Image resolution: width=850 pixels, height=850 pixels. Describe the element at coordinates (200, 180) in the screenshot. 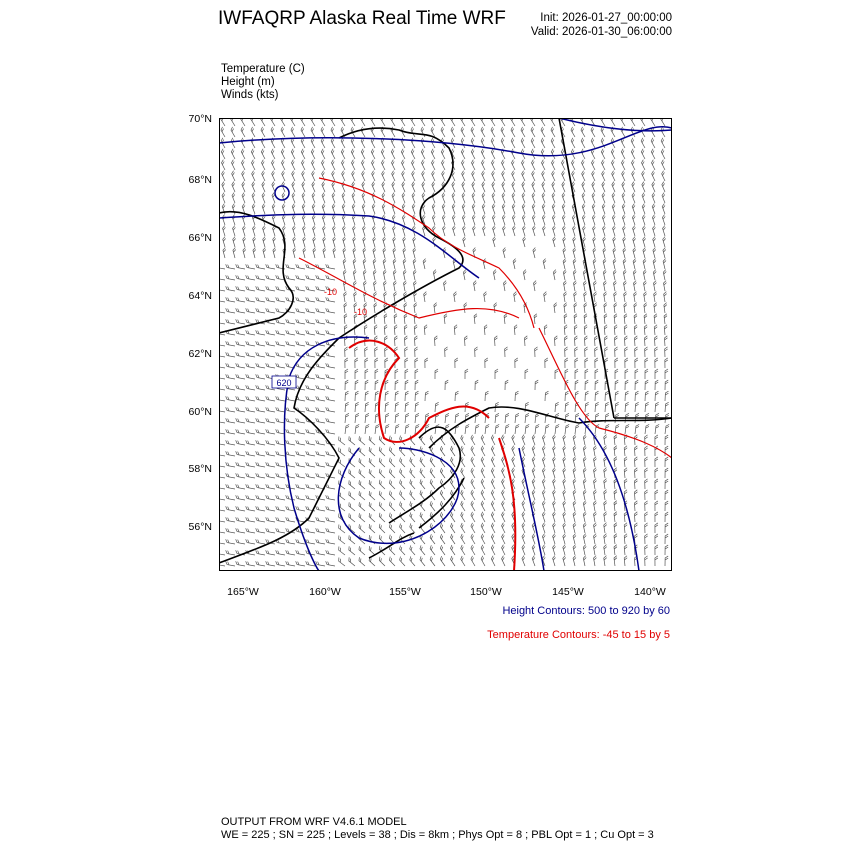

I see `lat-label: 68°N` at that location.